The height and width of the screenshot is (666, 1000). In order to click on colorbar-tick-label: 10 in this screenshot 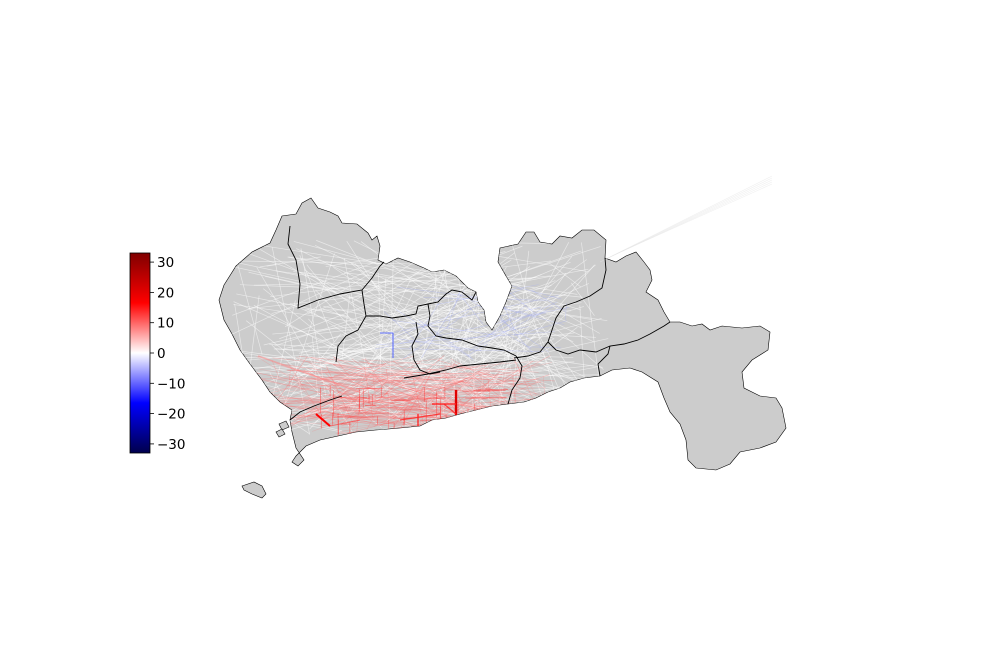, I will do `click(165, 324)`.